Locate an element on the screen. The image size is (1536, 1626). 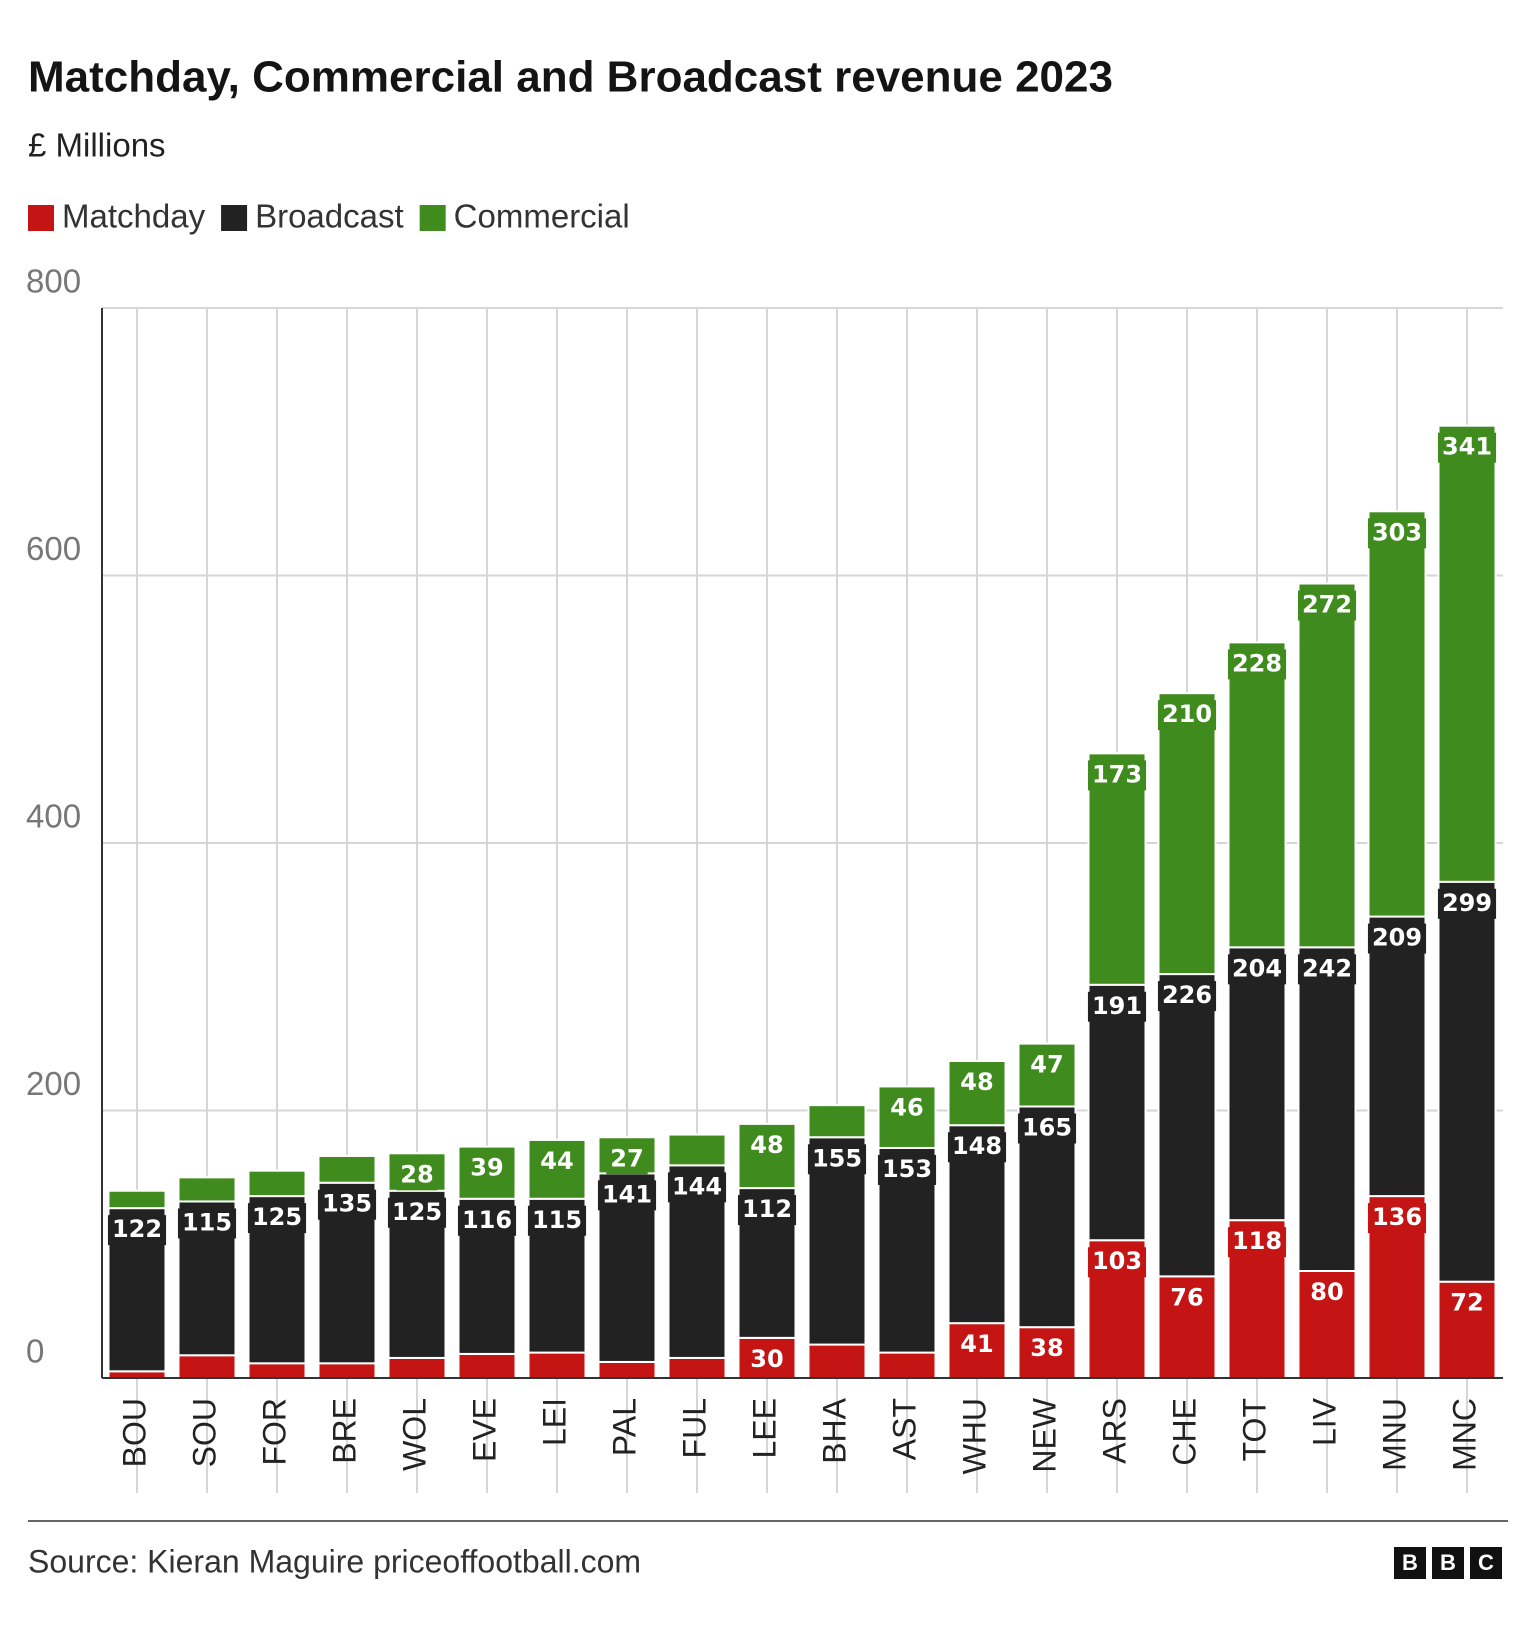
value-label: 242 is located at coordinates (1327, 968).